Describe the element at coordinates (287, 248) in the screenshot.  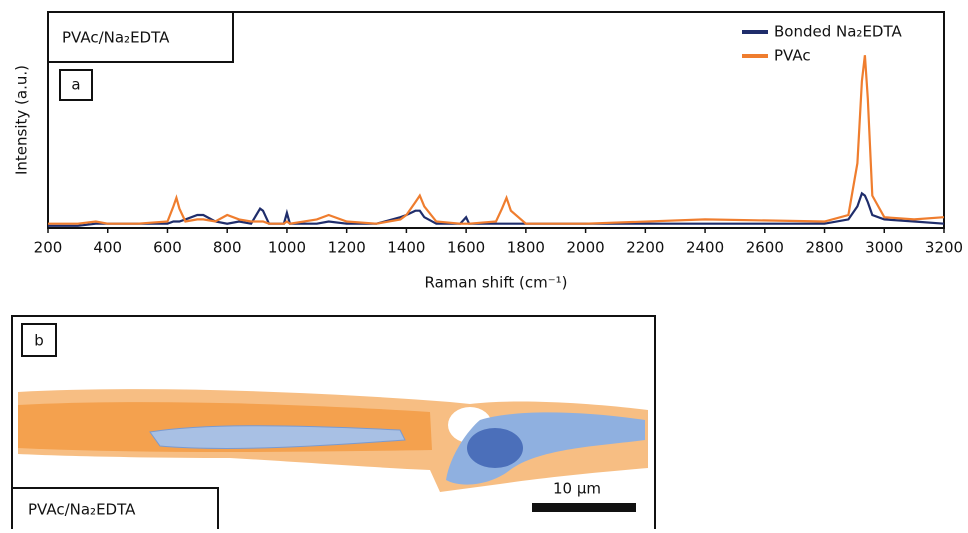
I see `x-tick-label: 1000` at that location.